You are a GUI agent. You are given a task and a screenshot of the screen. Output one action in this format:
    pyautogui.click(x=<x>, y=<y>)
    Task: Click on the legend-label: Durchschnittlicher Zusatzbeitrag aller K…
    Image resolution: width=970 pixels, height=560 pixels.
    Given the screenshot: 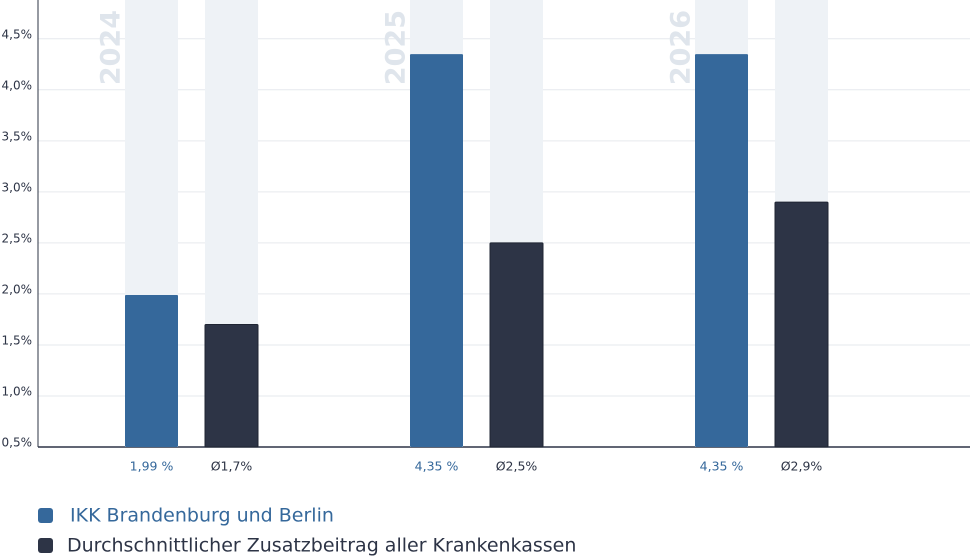 What is the action you would take?
    pyautogui.click(x=321, y=546)
    